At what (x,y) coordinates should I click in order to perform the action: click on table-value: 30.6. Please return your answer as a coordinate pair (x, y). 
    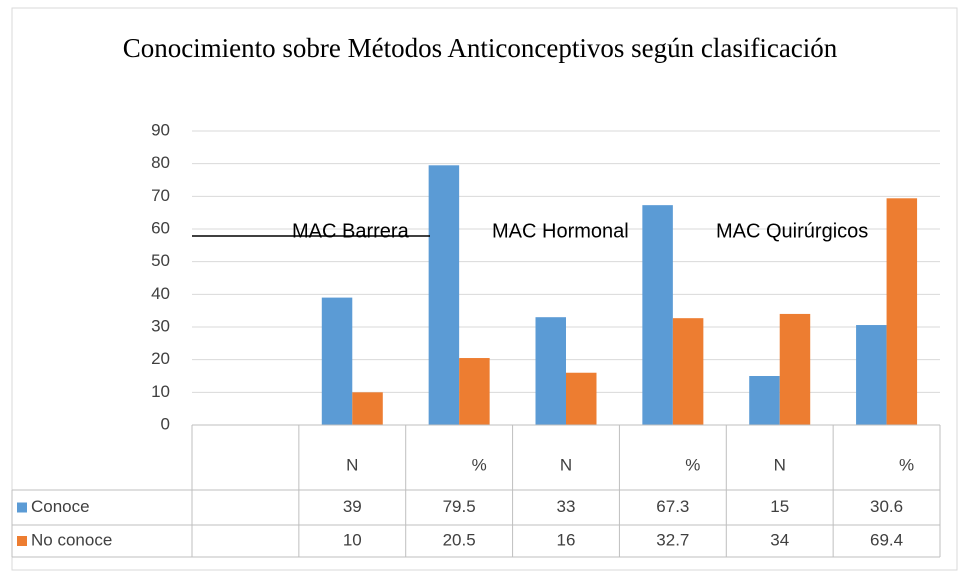
    Looking at the image, I should click on (886, 506).